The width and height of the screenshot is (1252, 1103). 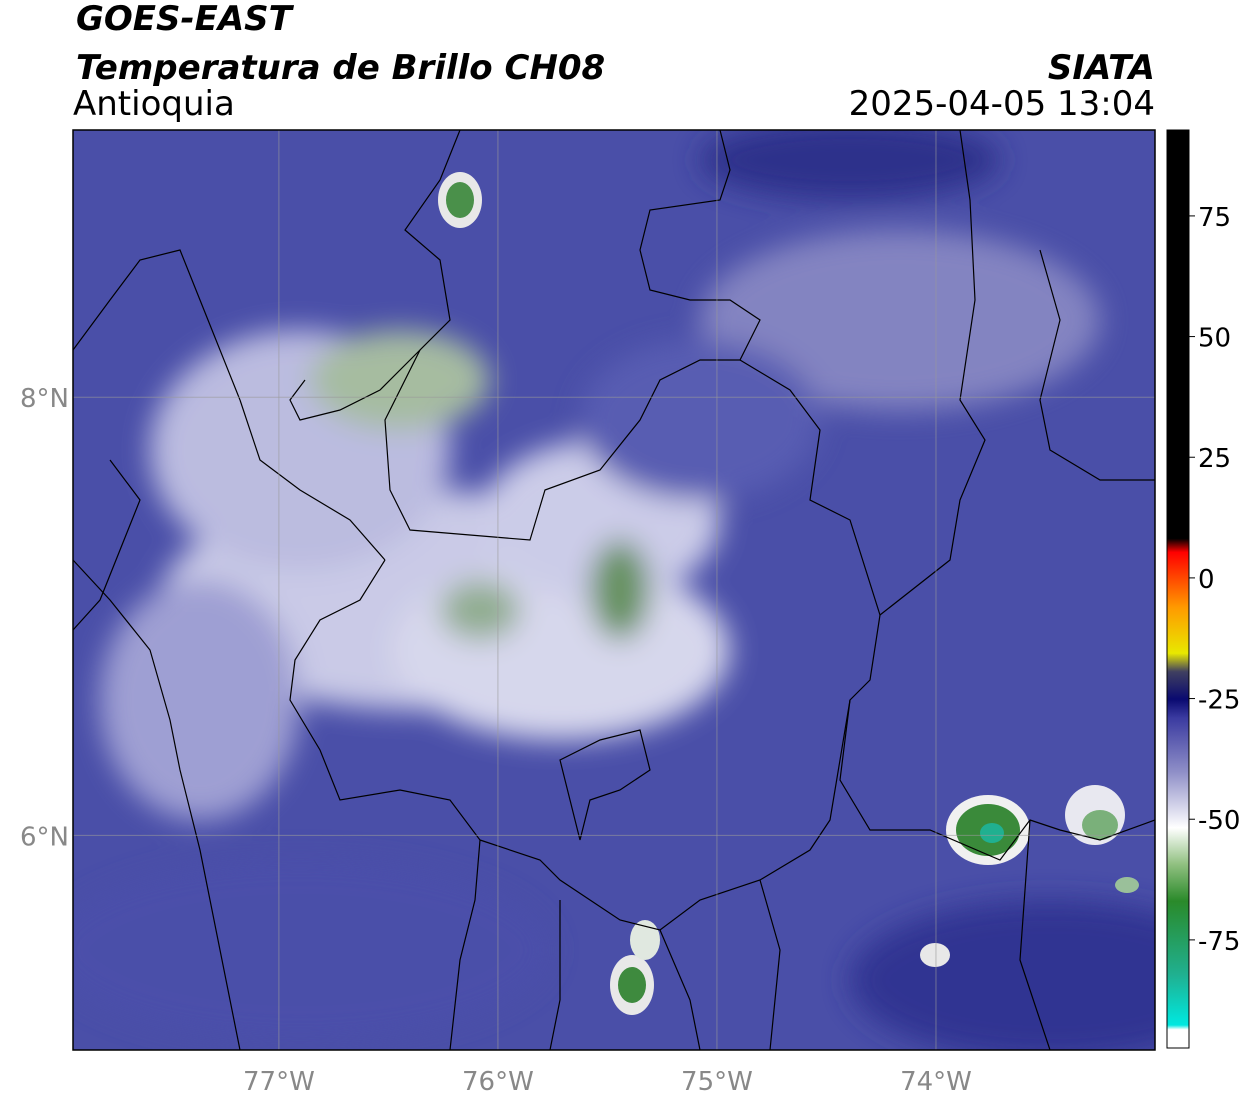 I want to click on colorbar-tick-label: -75, so click(x=1219, y=942).